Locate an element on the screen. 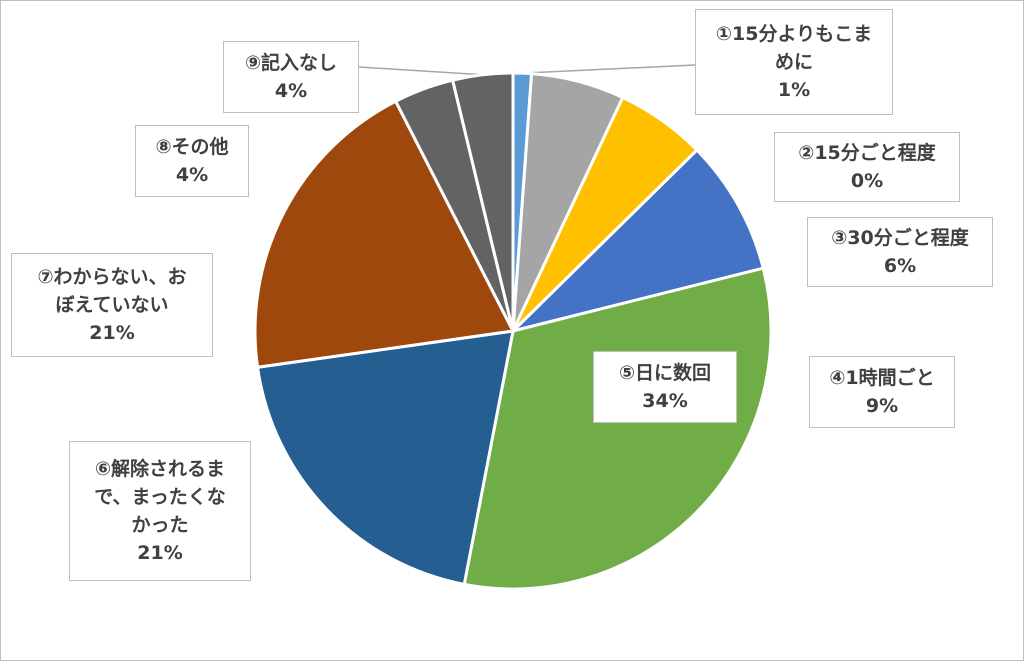 The width and height of the screenshot is (1024, 661). callout-slice-1: ①15分よりもこま めに 1% is located at coordinates (794, 62).